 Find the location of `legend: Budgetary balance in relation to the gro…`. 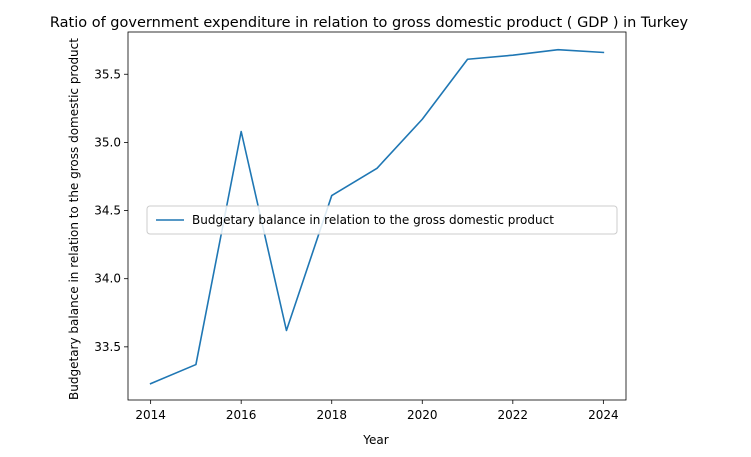

legend: Budgetary balance in relation to the gro… is located at coordinates (382, 220).